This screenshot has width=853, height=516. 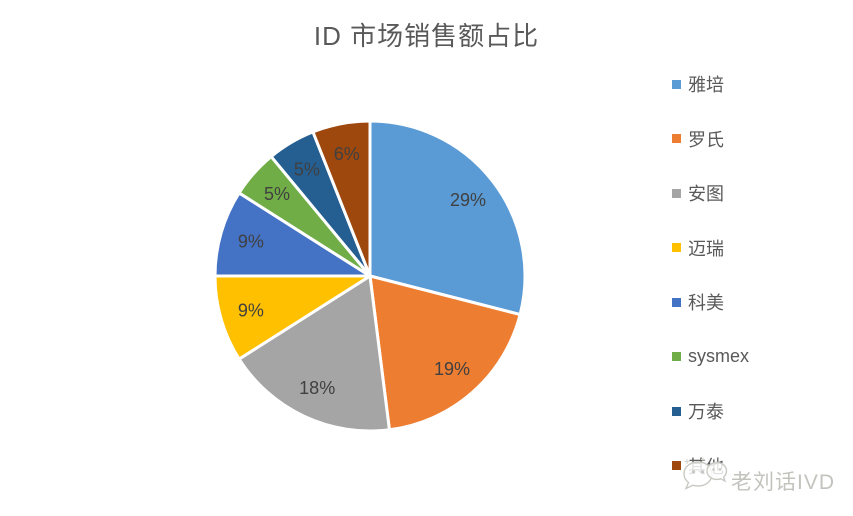 What do you see at coordinates (706, 466) in the screenshot?
I see `legend-label-其他: 其他` at bounding box center [706, 466].